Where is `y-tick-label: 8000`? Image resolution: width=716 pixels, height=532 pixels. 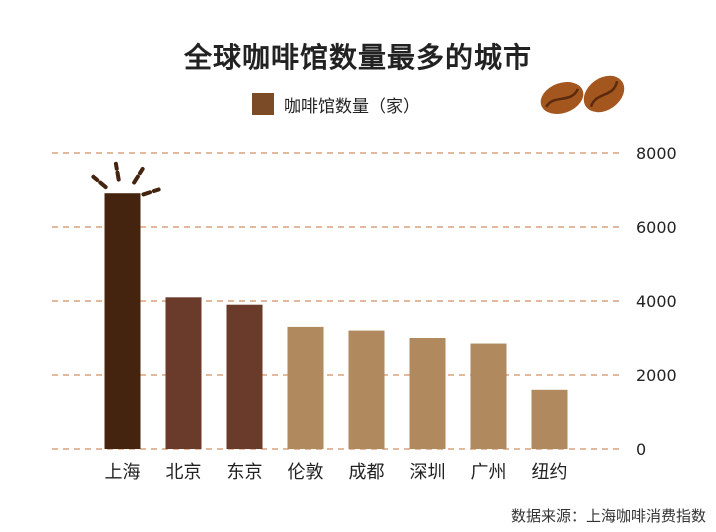 y-tick-label: 8000 is located at coordinates (656, 153).